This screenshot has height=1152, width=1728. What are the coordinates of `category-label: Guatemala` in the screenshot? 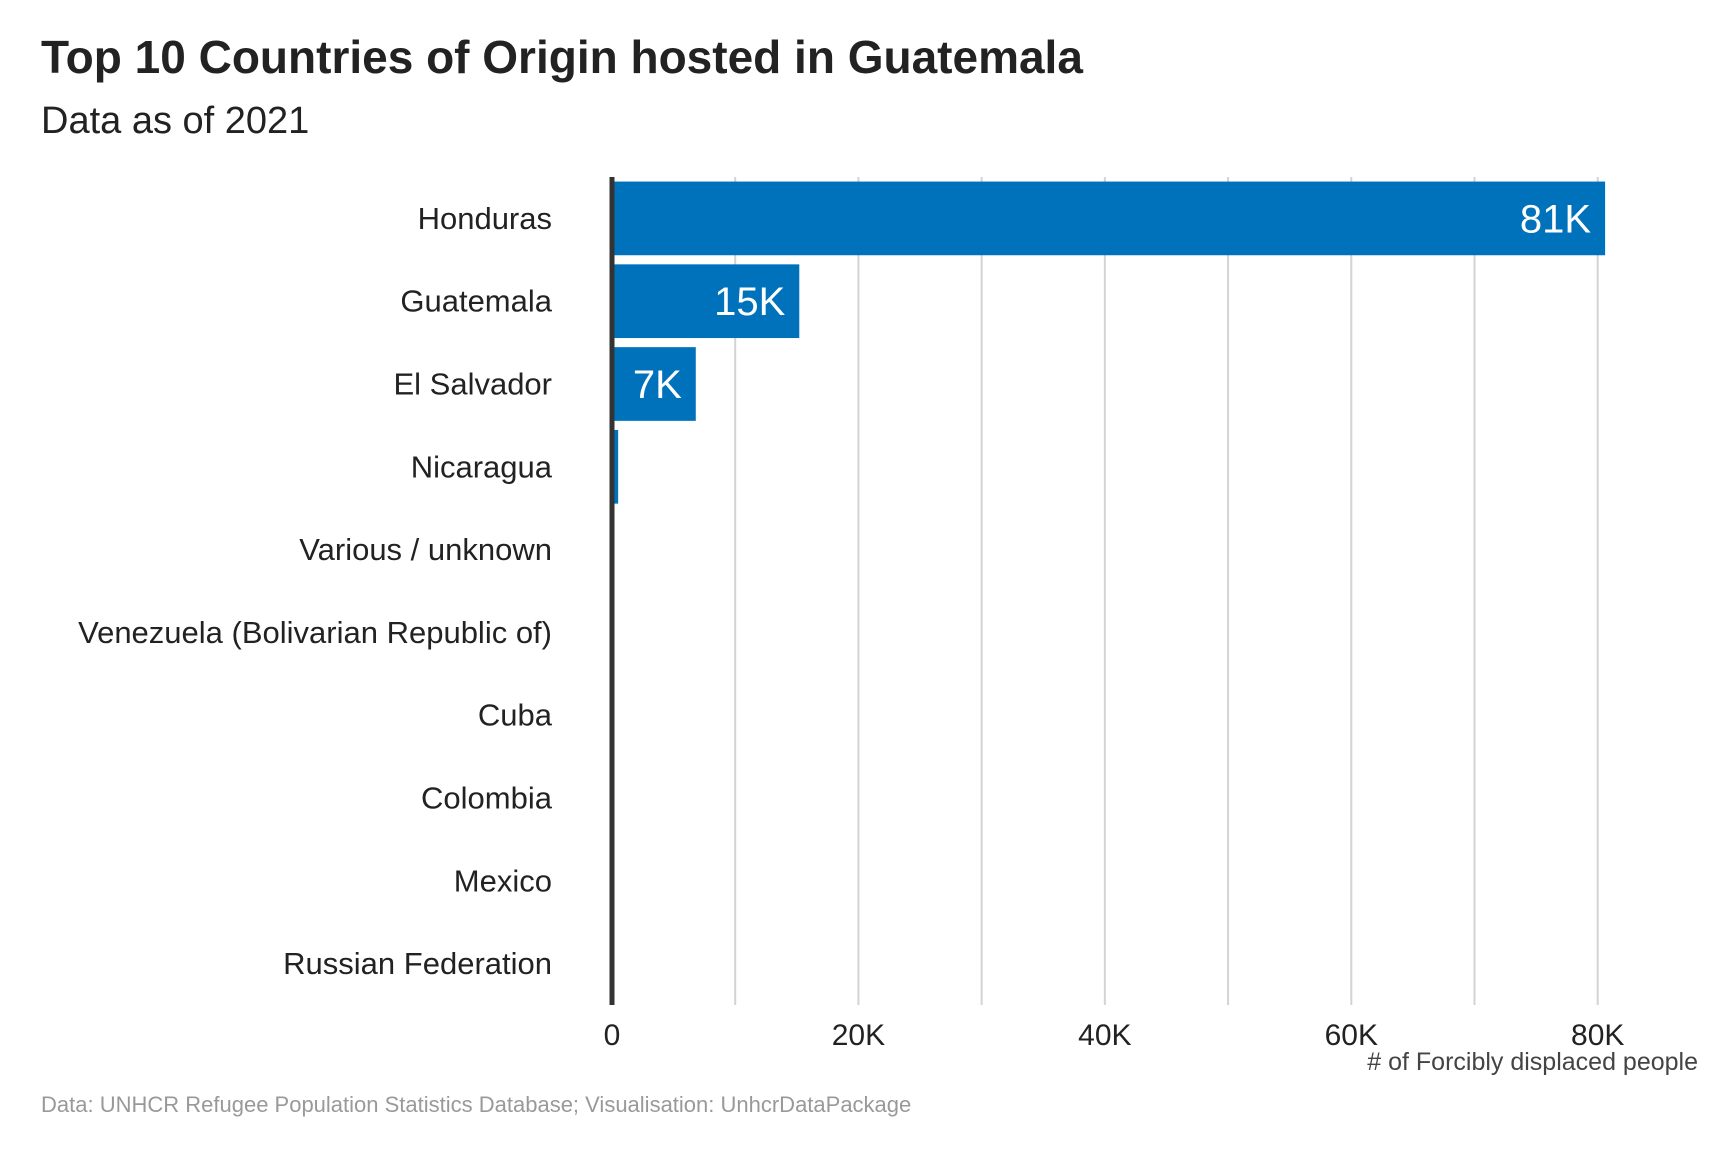 It's located at (476, 301).